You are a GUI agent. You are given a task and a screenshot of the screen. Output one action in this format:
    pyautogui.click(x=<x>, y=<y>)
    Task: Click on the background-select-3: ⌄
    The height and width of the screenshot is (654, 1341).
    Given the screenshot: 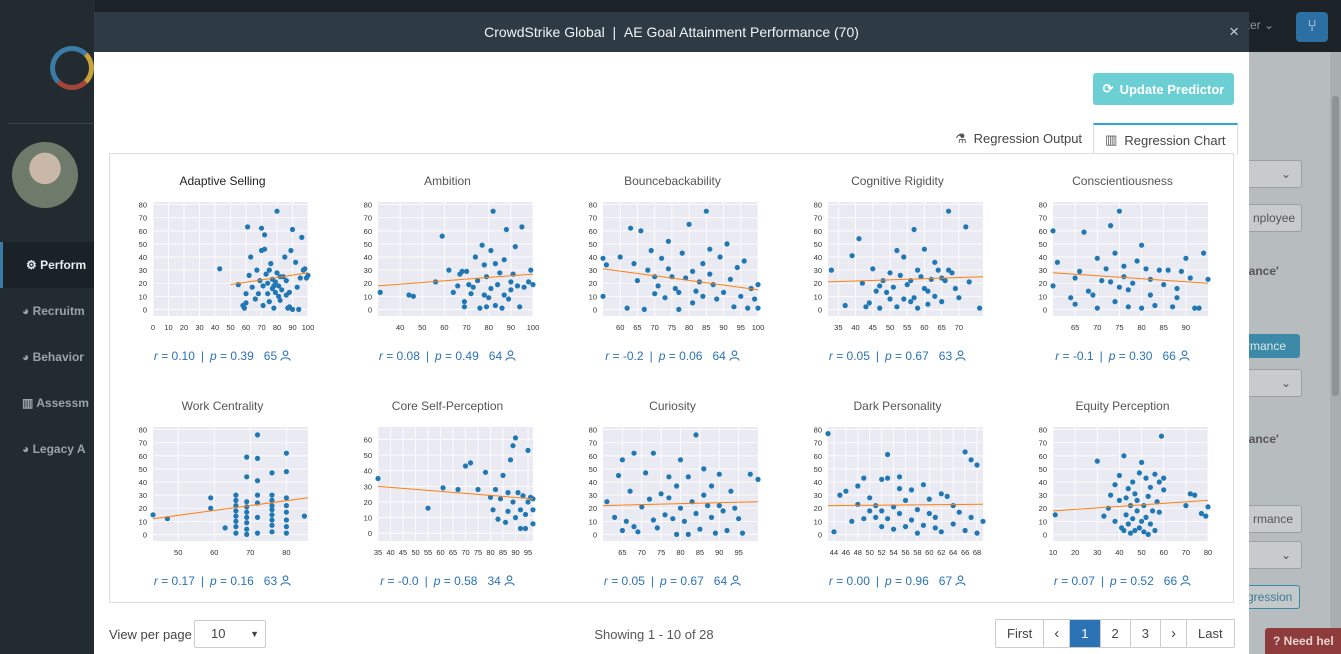 What is the action you would take?
    pyautogui.click(x=1274, y=555)
    